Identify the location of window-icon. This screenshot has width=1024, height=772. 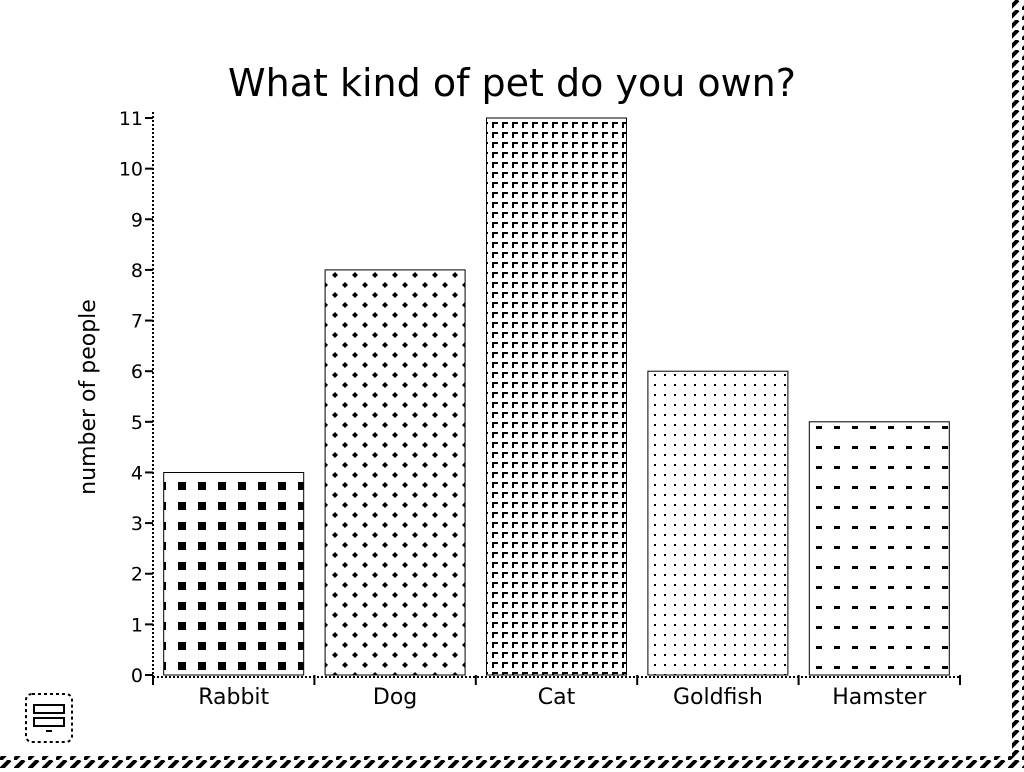
(49, 718).